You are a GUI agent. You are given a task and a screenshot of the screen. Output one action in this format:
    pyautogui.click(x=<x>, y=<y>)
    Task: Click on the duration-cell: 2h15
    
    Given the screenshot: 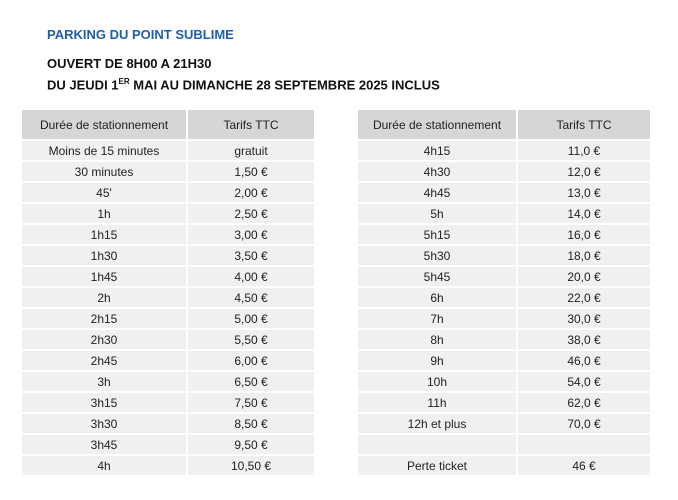 What is the action you would take?
    pyautogui.click(x=104, y=318)
    